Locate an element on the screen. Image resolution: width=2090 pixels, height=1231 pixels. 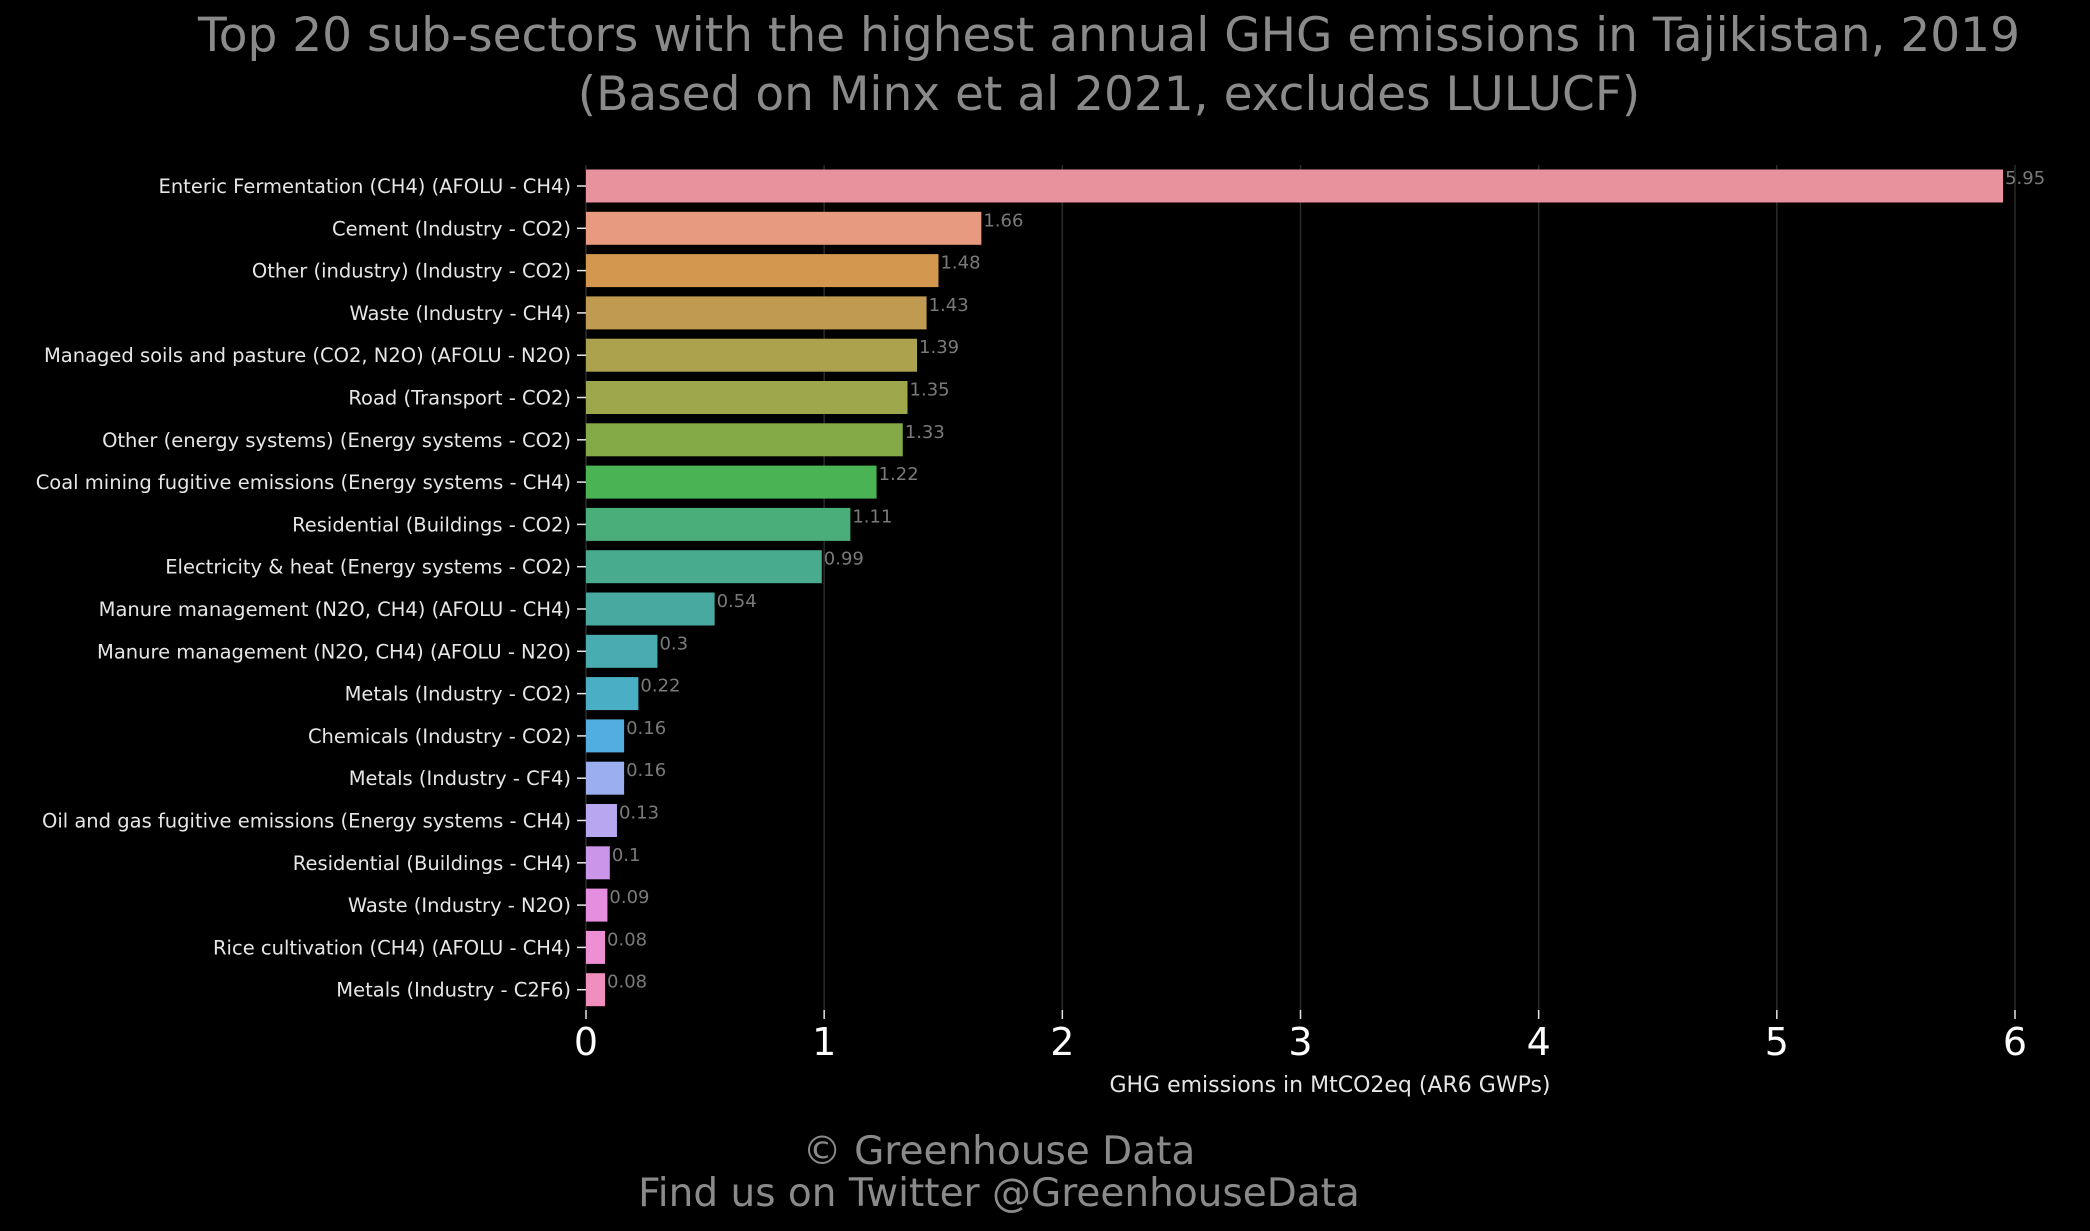
x-tick-label: 1 is located at coordinates (824, 1042).